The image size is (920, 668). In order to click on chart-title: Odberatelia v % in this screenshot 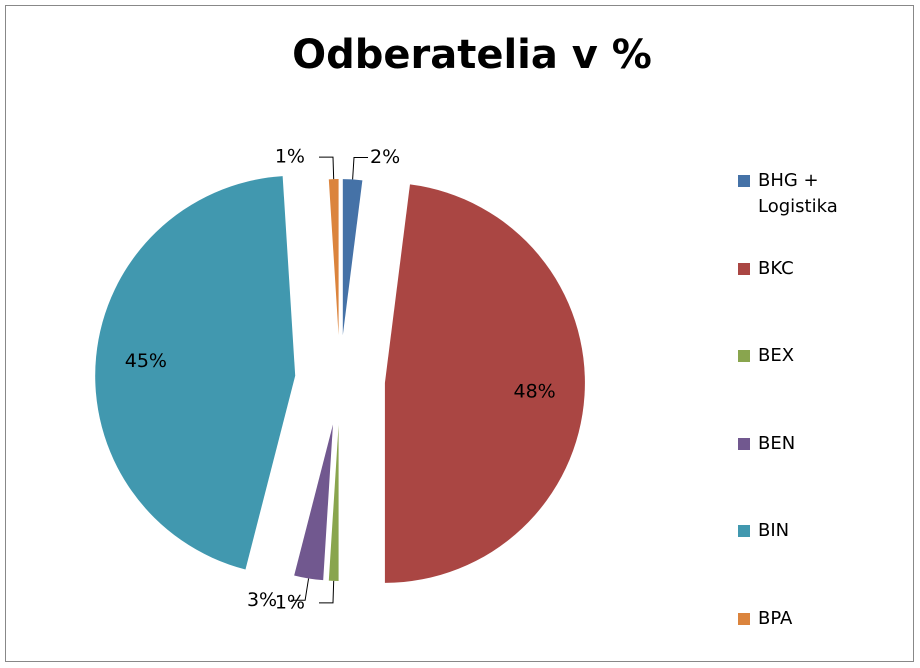, I will do `click(472, 55)`.